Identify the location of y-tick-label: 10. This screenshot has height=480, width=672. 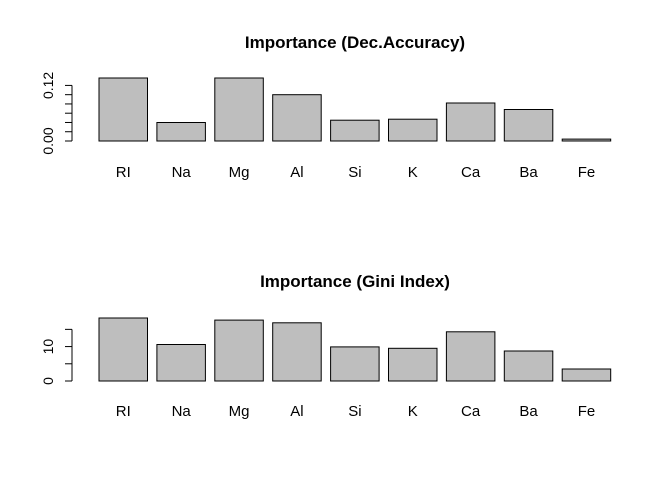
(48, 347).